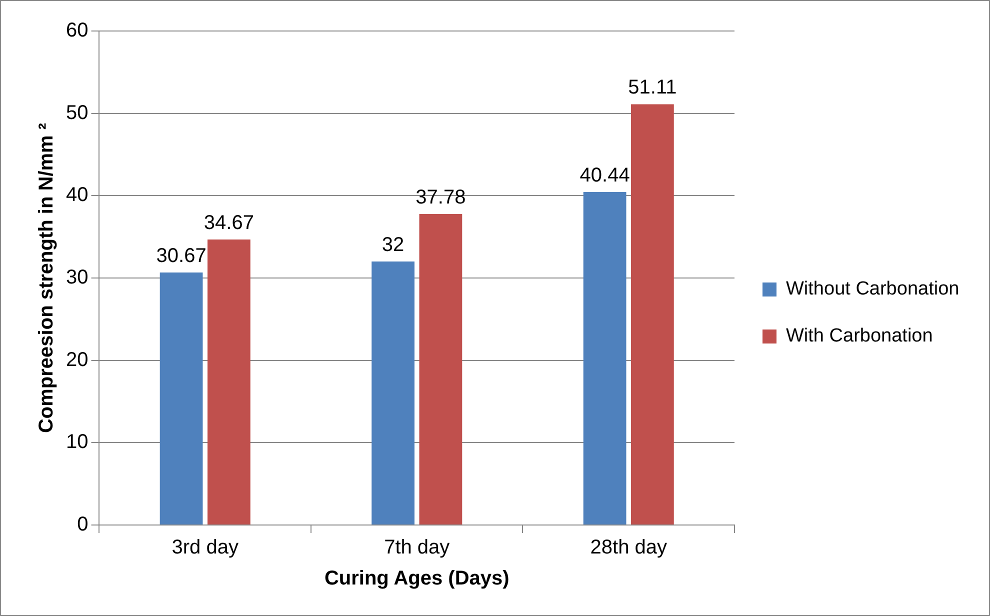 This screenshot has width=990, height=616. Describe the element at coordinates (82, 525) in the screenshot. I see `y-tick-label: 0` at that location.